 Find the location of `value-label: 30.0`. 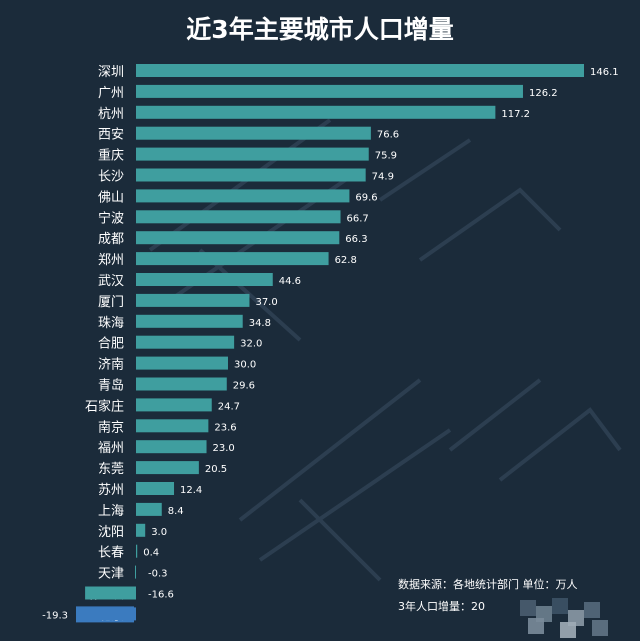

value-label: 30.0 is located at coordinates (245, 365).